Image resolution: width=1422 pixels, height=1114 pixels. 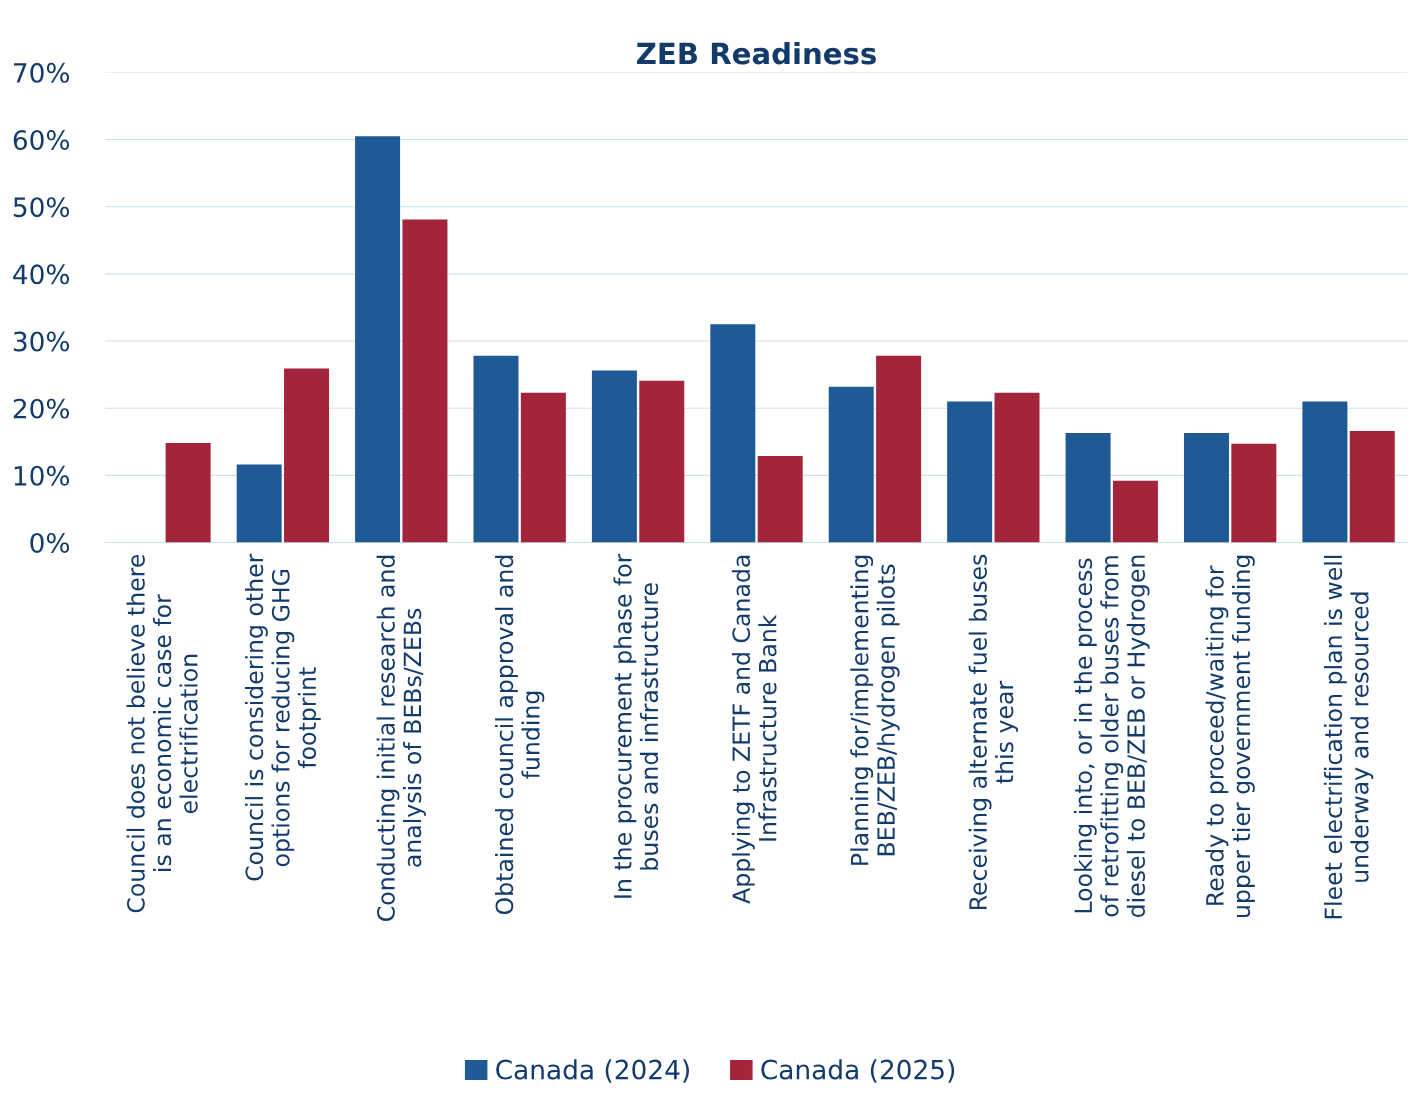 What do you see at coordinates (754, 729) in the screenshot?
I see `x-tick-label: Applying to ZETF and Canada Infrastructure Bank` at bounding box center [754, 729].